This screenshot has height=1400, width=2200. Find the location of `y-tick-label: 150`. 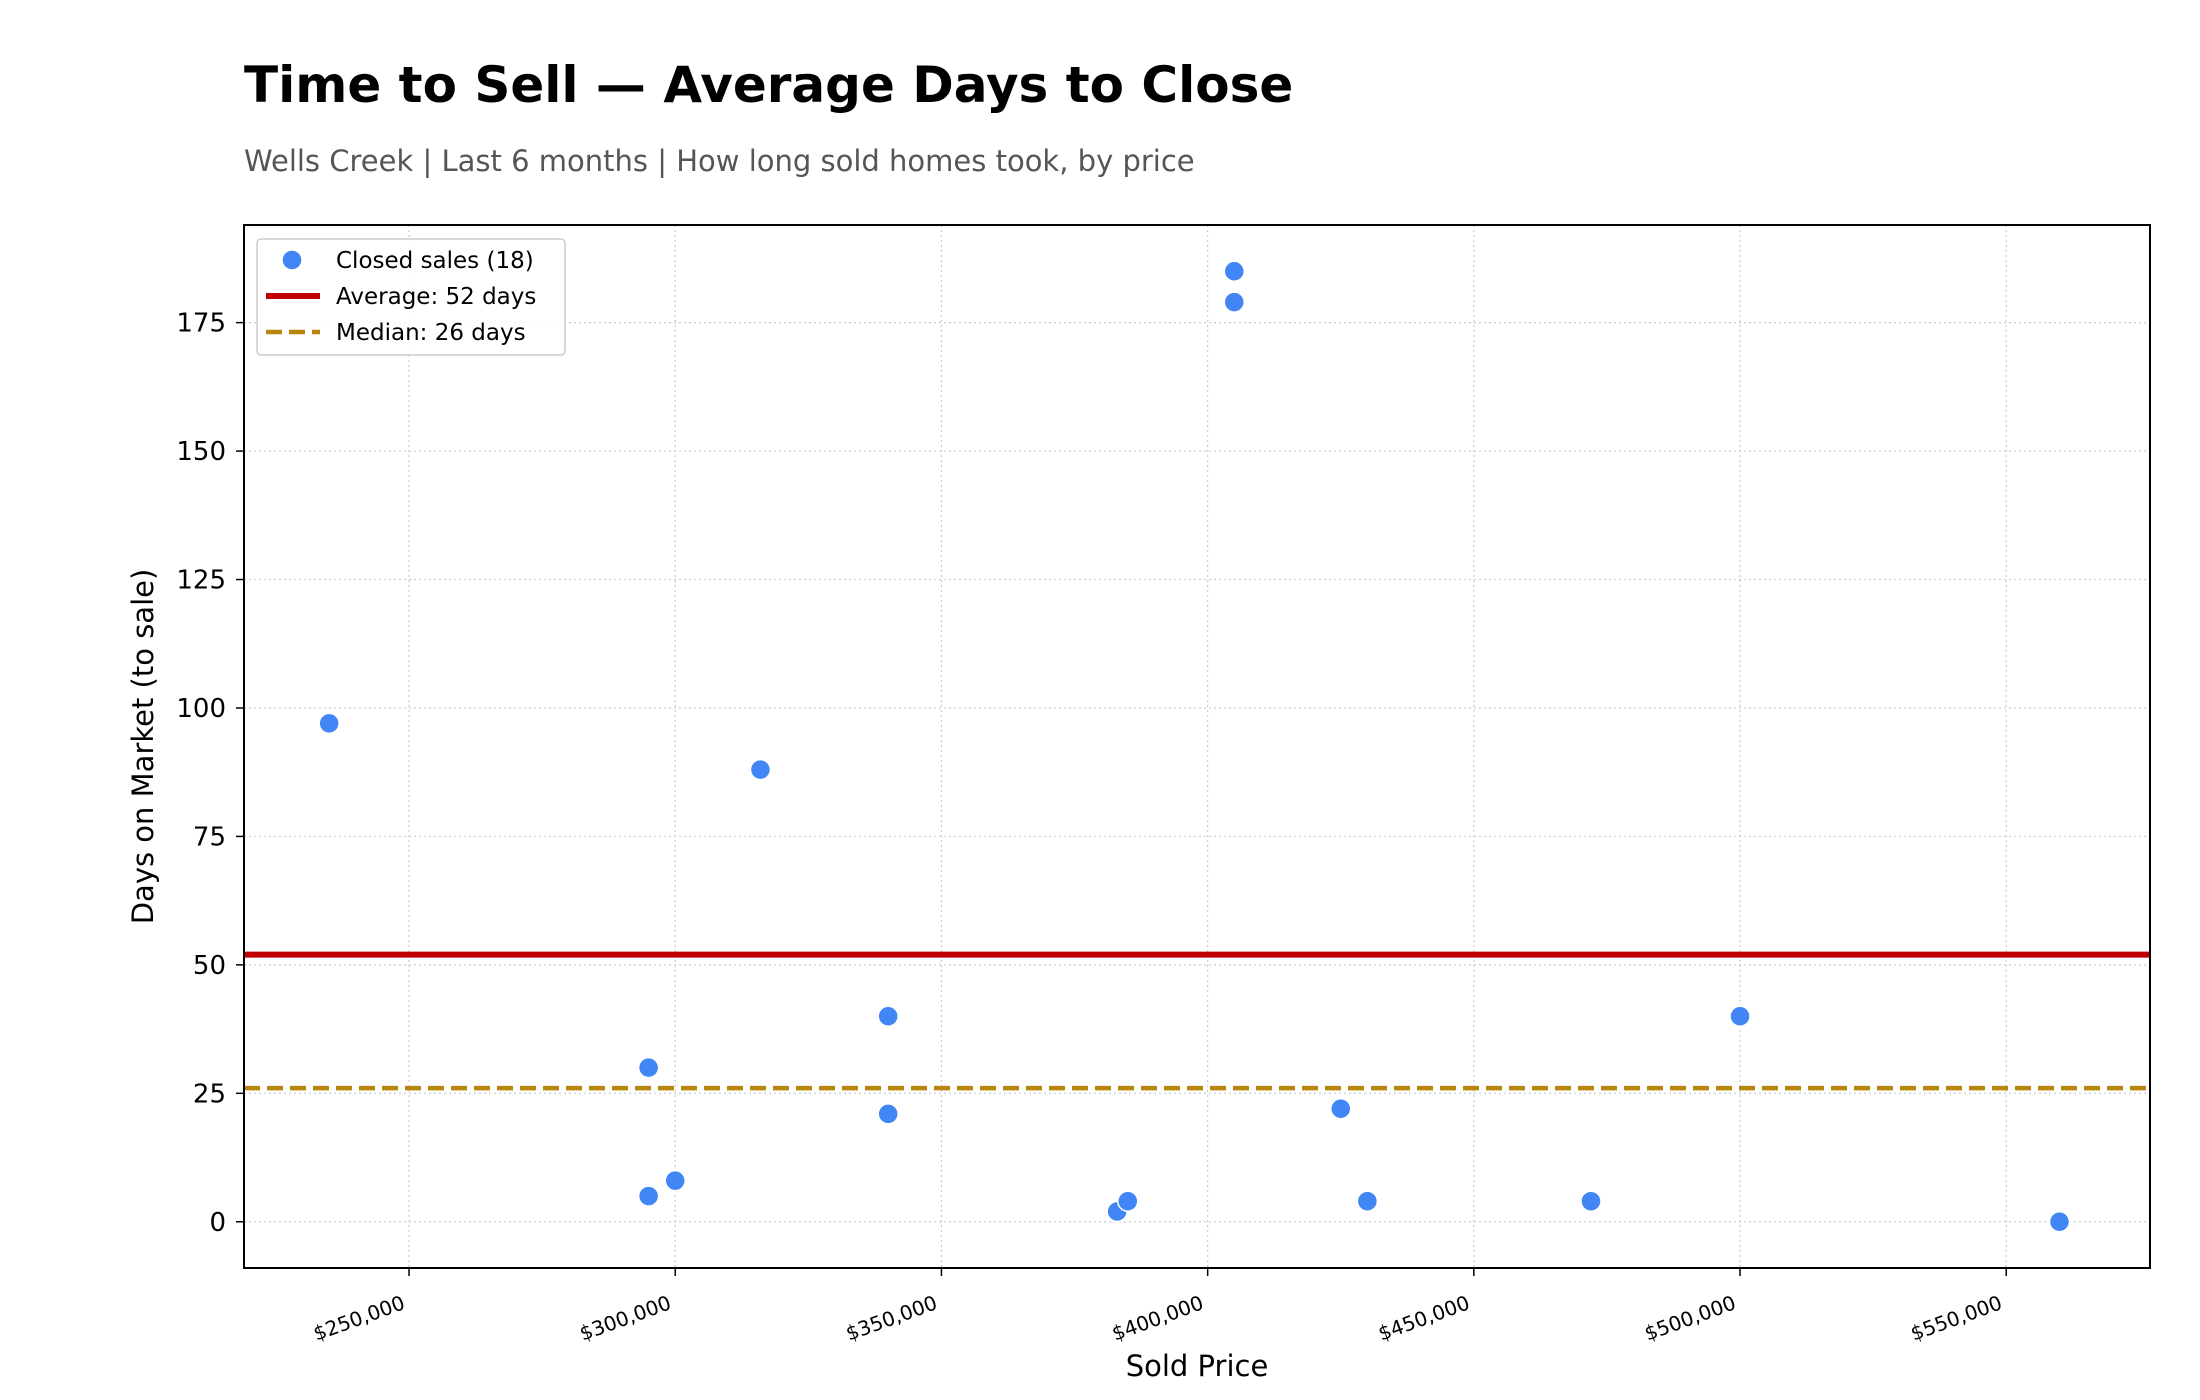

y-tick-label: 150 is located at coordinates (201, 452).